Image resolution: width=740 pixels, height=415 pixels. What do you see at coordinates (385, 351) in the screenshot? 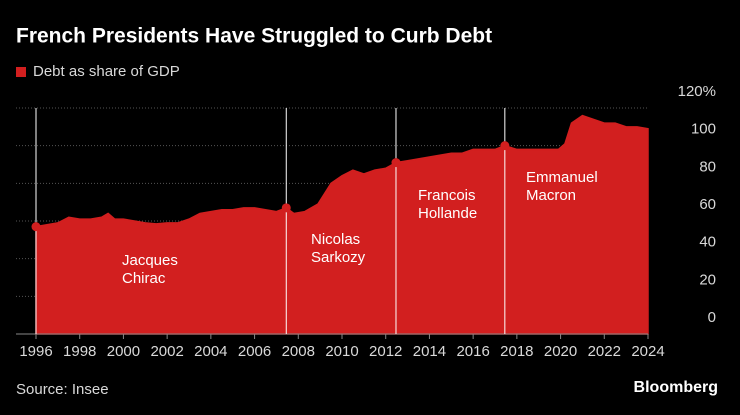
I see `x-tick-label: 2012` at bounding box center [385, 351].